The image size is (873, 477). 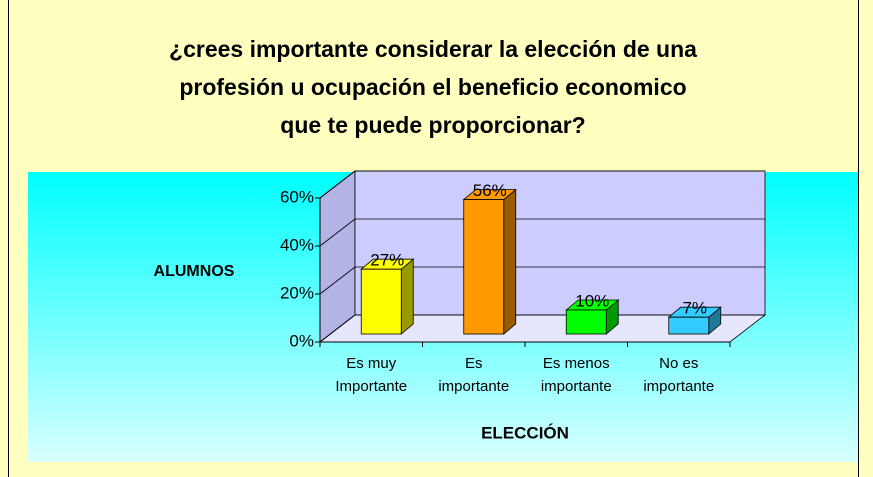 What do you see at coordinates (560, 243) in the screenshot?
I see `back-wall` at bounding box center [560, 243].